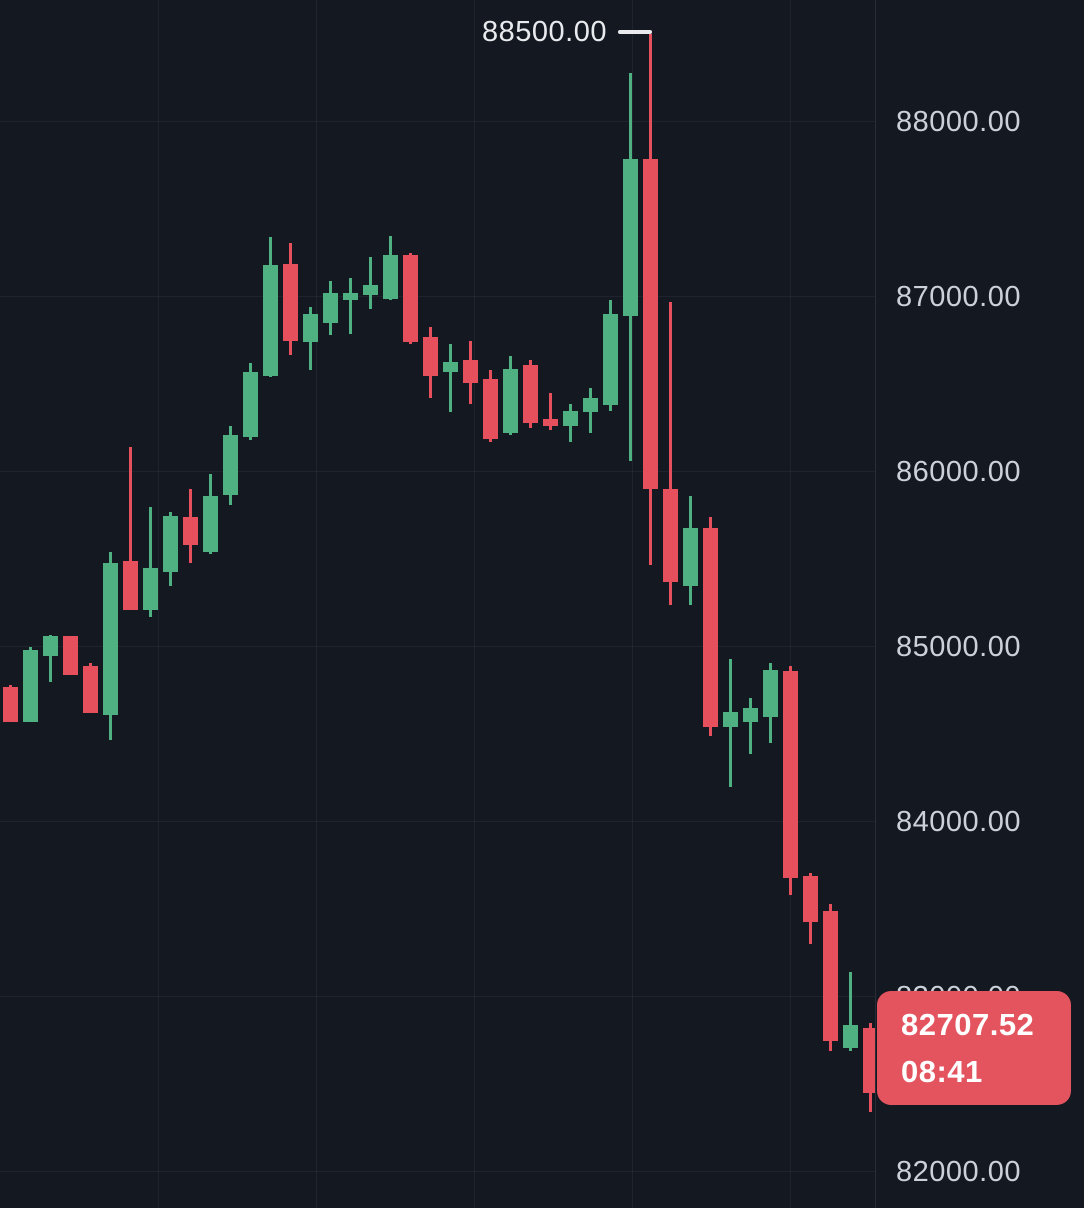 This screenshot has height=1208, width=1084. What do you see at coordinates (958, 646) in the screenshot?
I see `price-axis-label: 85000.00` at bounding box center [958, 646].